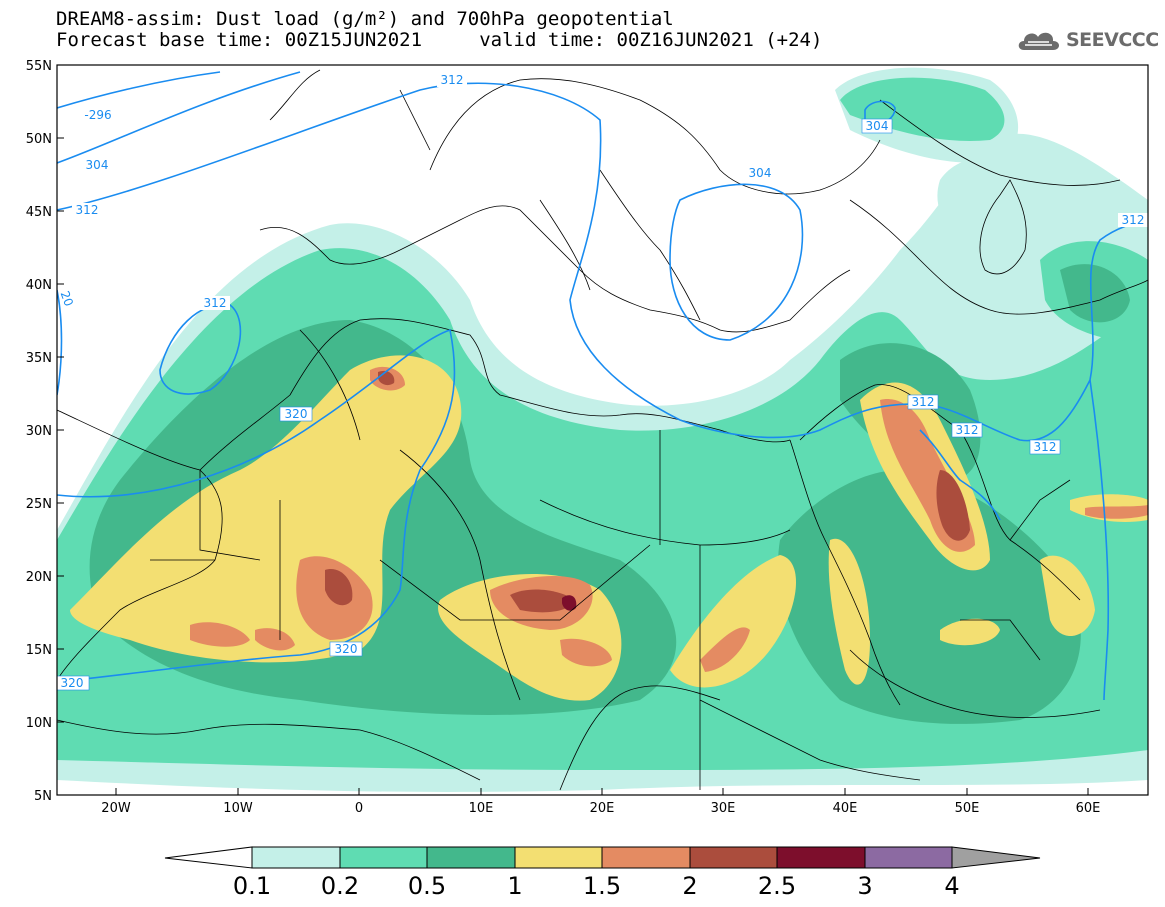  I want to click on colorbar, so click(602, 857).